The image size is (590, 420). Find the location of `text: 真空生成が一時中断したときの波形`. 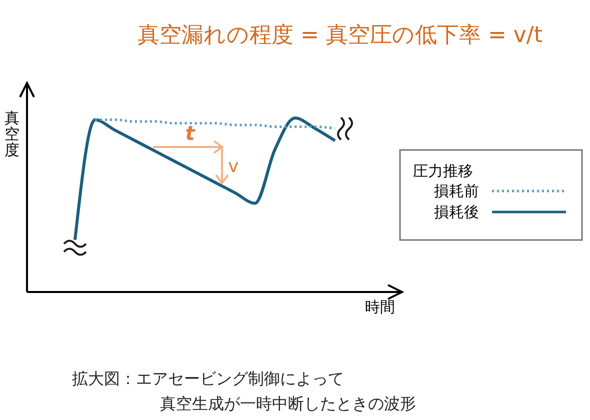

text: 真空生成が一時中断したときの波形 is located at coordinates (288, 403).